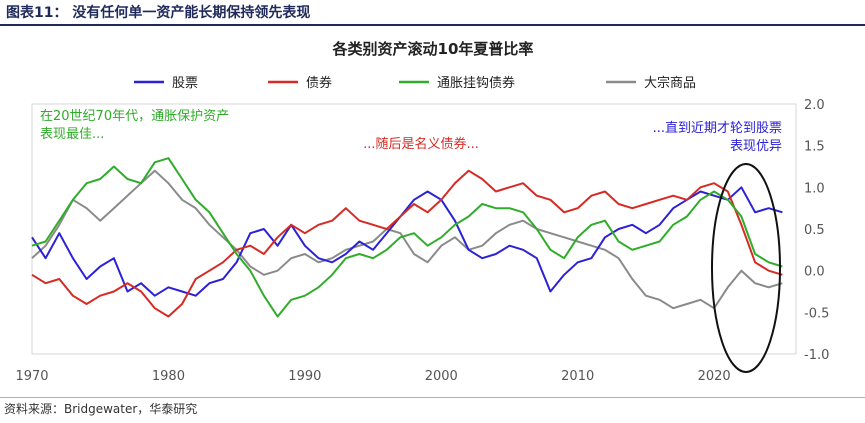  What do you see at coordinates (432, 397) in the screenshot?
I see `source-rule` at bounding box center [432, 397].